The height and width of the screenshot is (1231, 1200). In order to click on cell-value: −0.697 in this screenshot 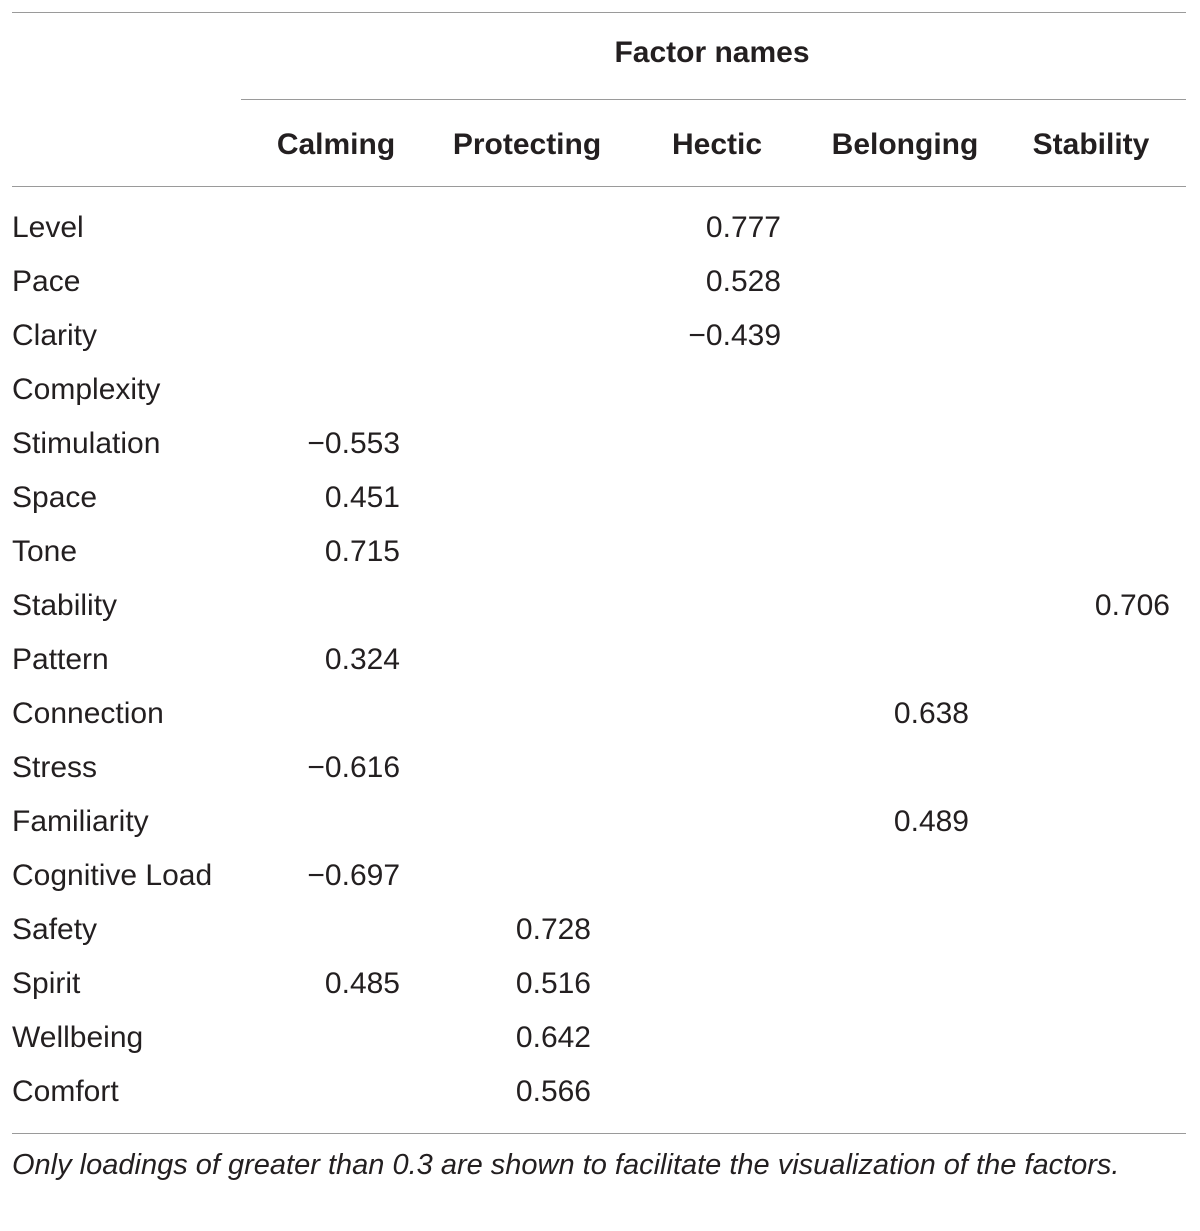, I will do `click(353, 875)`.